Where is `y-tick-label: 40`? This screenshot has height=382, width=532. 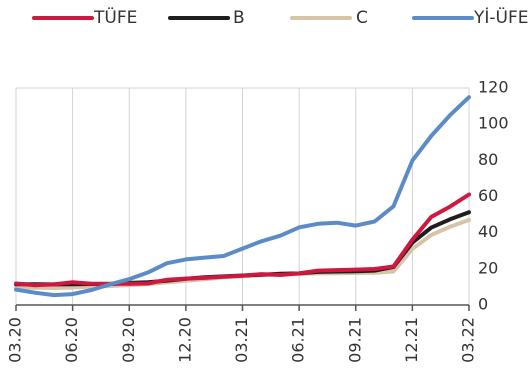
y-tick-label: 40 is located at coordinates (488, 231).